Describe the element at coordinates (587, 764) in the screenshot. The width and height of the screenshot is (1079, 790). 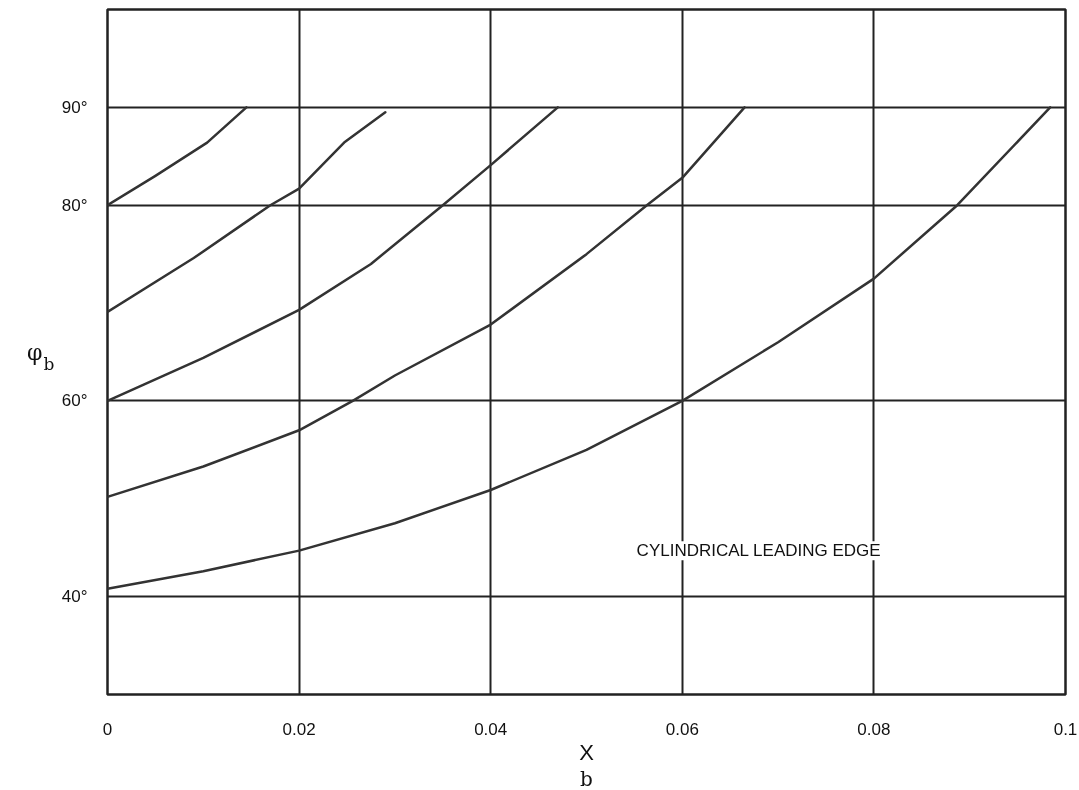
I see `x-axis-title: Xb` at that location.